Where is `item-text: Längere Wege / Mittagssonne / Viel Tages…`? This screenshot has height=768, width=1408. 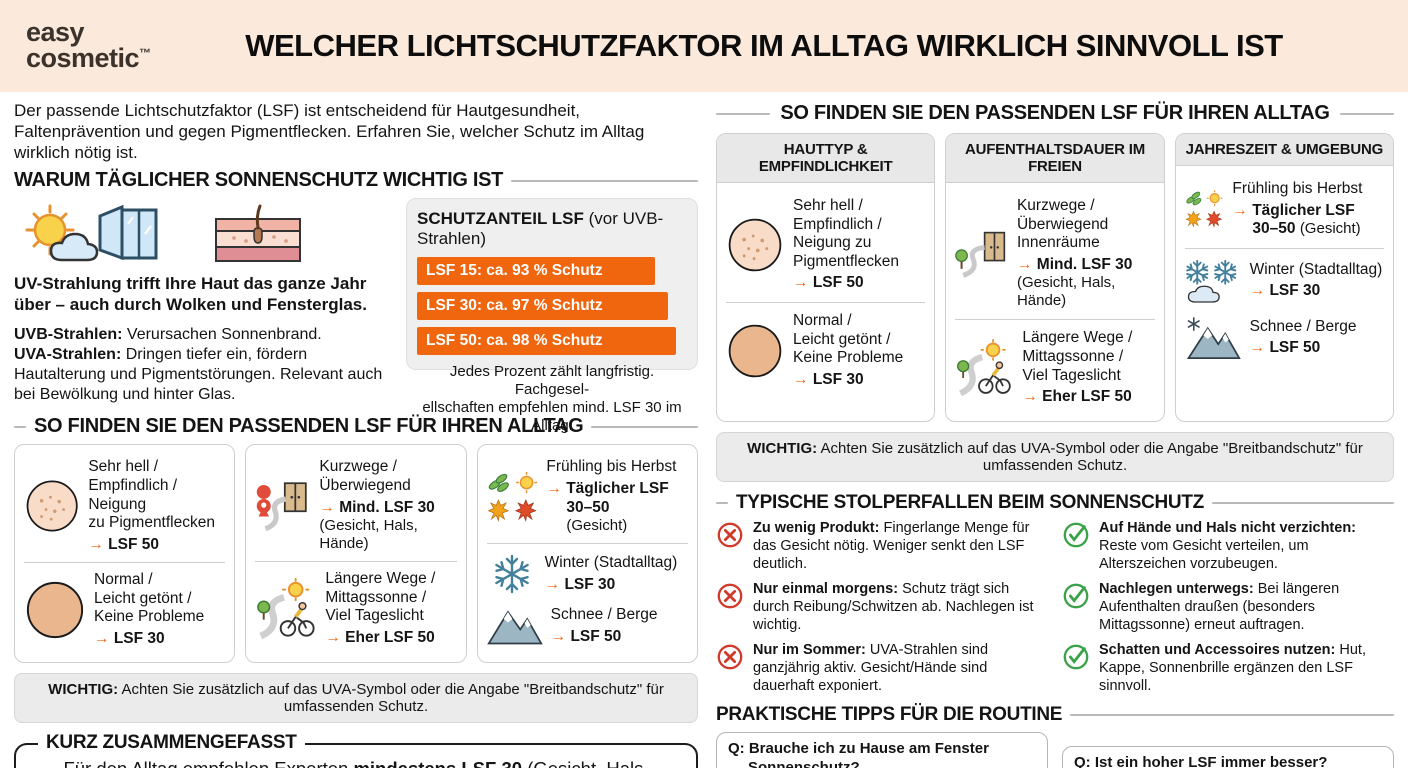
item-text: Längere Wege / Mittagssonne / Viel Tages… is located at coordinates (380, 608).